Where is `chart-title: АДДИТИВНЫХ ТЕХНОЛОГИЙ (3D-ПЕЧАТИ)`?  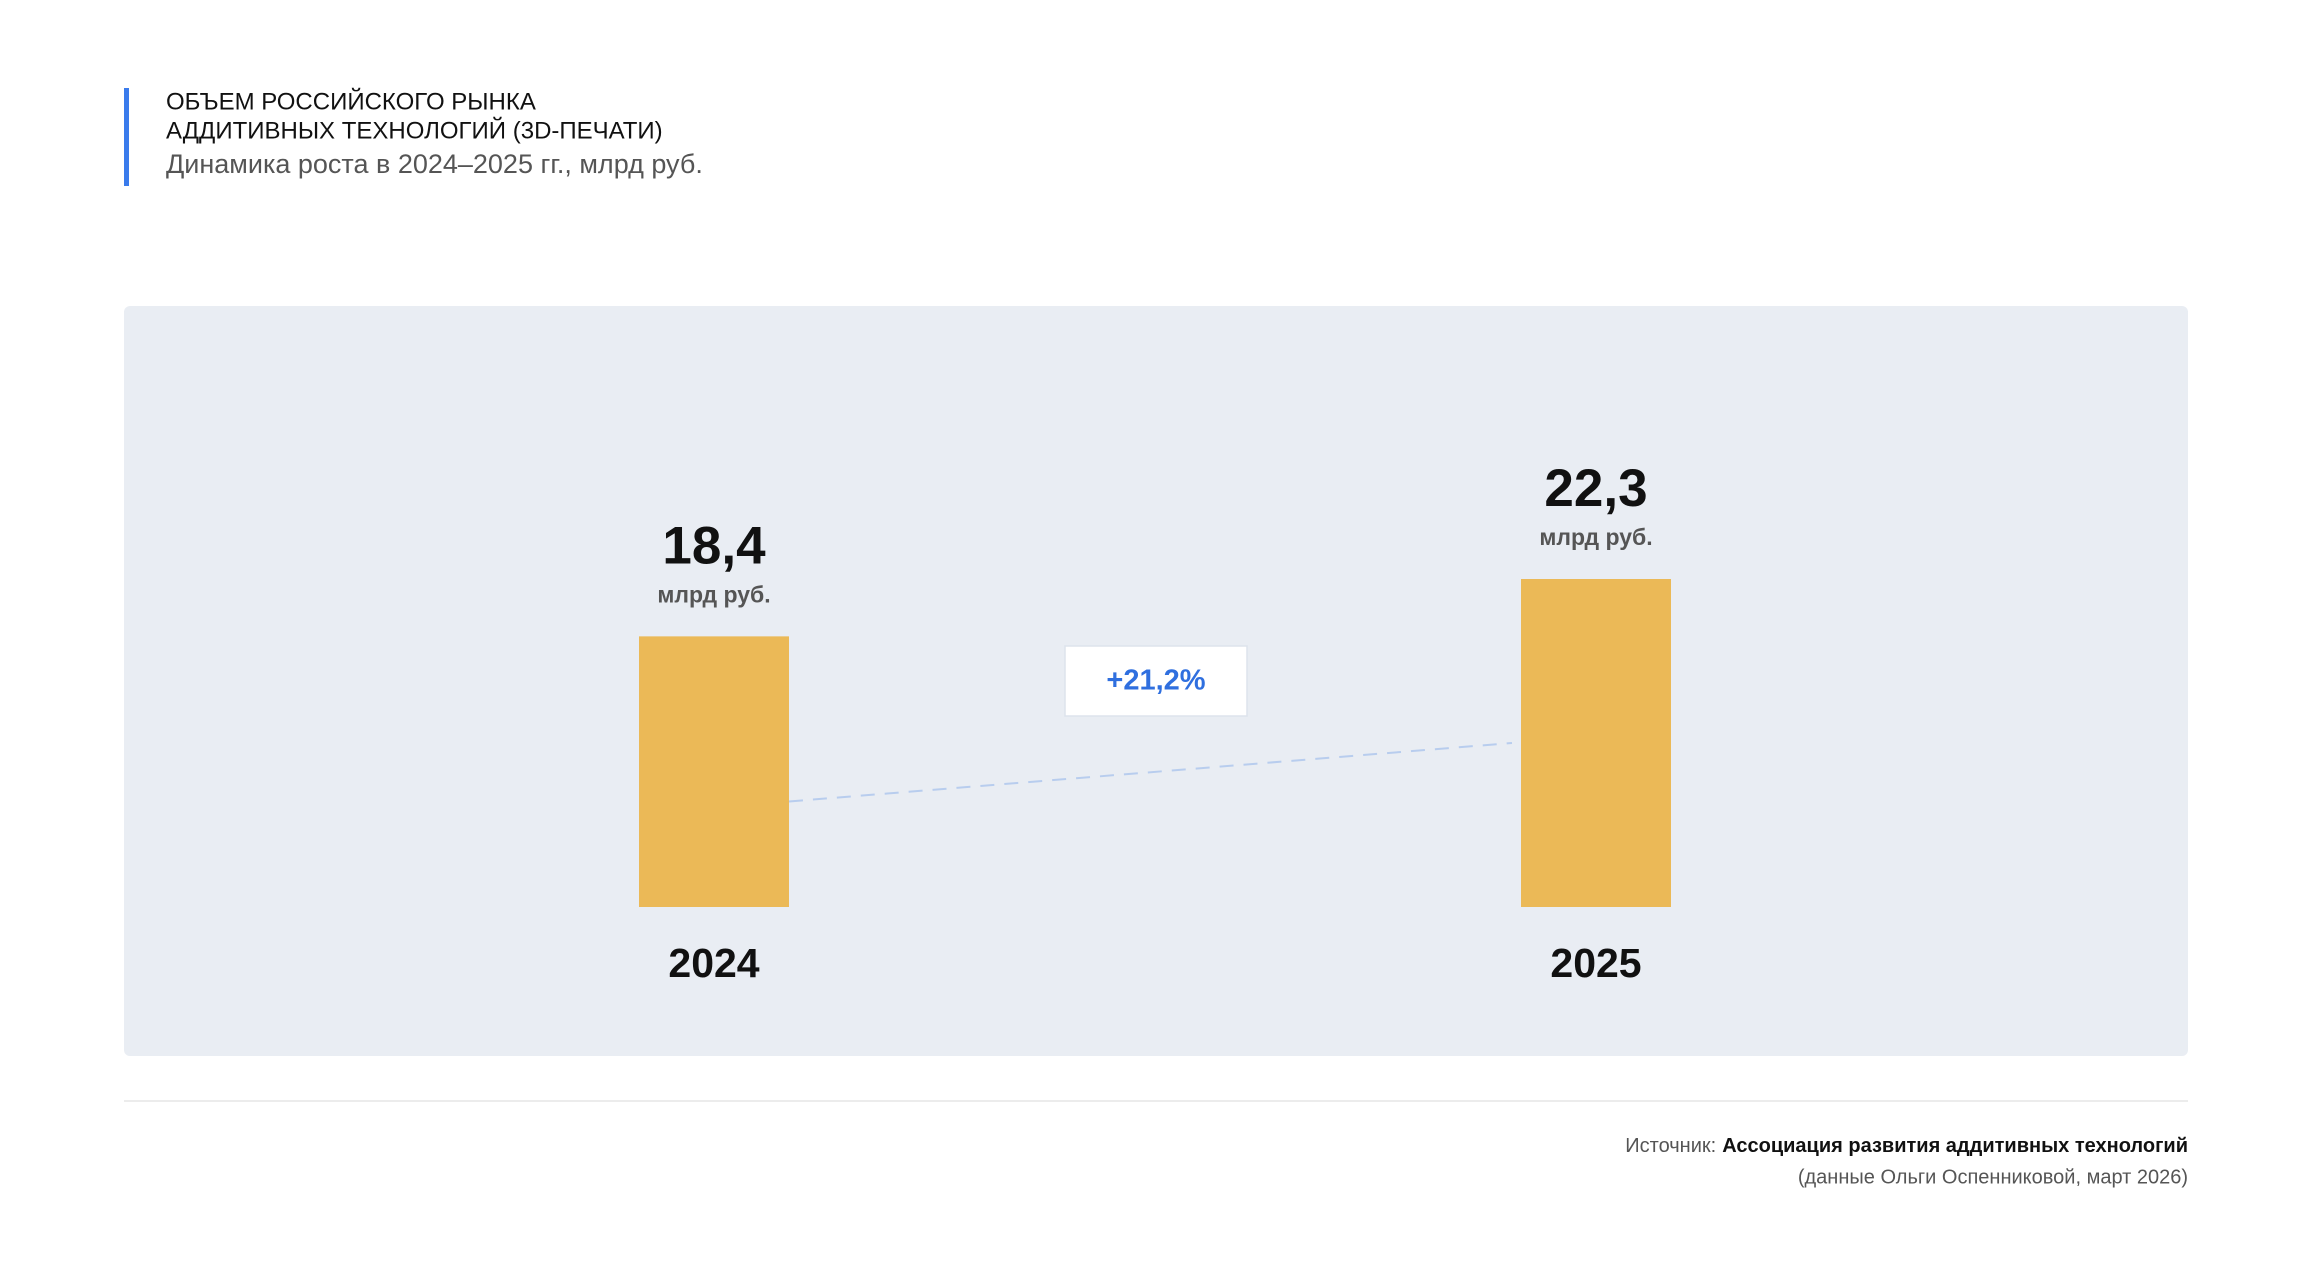 chart-title: АДДИТИВНЫХ ТЕХНОЛОГИЙ (3D-ПЕЧАТИ) is located at coordinates (414, 130).